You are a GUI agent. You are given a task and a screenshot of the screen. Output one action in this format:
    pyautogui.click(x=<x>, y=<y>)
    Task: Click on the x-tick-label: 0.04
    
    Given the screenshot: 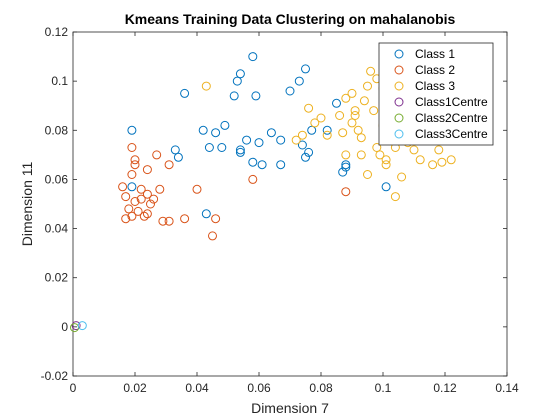 What is the action you would take?
    pyautogui.click(x=197, y=388)
    